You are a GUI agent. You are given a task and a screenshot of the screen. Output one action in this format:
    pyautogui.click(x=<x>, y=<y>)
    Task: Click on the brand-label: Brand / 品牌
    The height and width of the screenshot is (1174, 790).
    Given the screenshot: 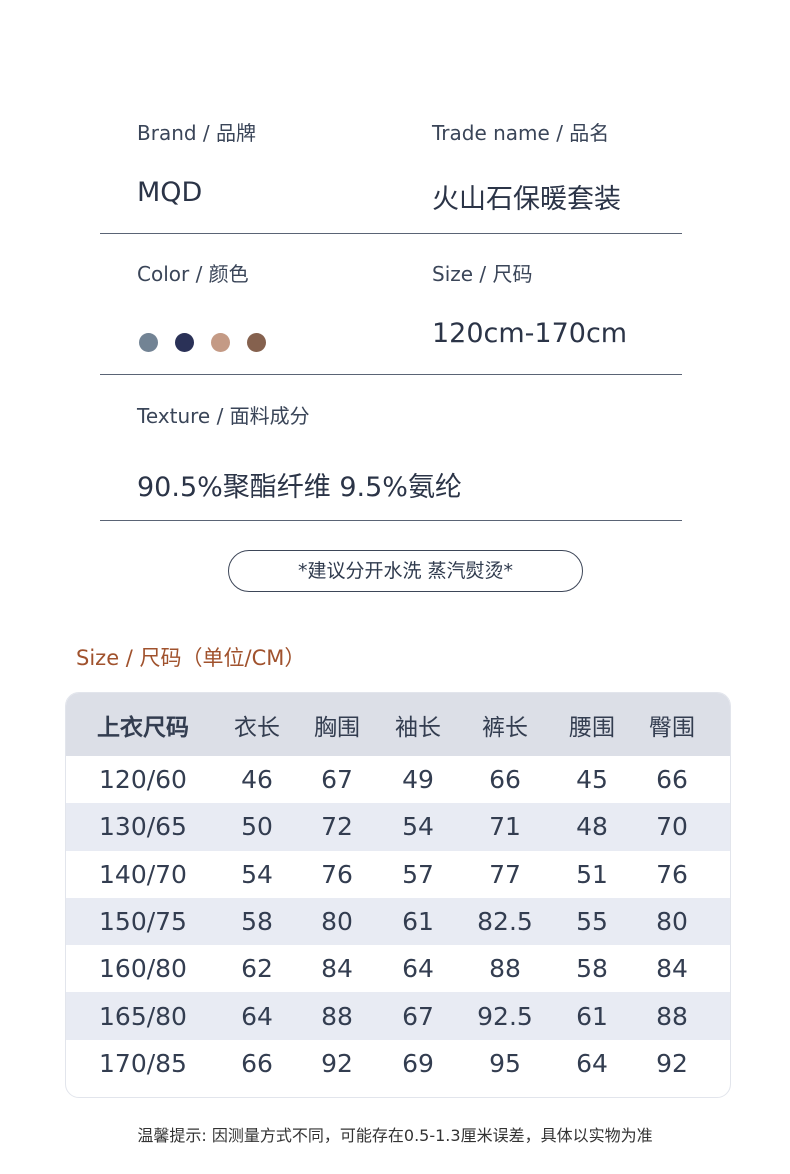 What is the action you would take?
    pyautogui.click(x=197, y=133)
    